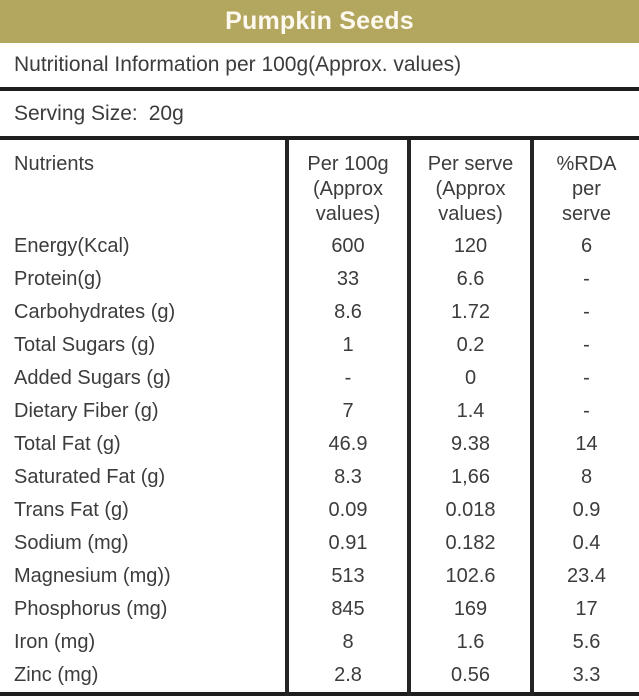  I want to click on rda-value: 0.4, so click(584, 543).